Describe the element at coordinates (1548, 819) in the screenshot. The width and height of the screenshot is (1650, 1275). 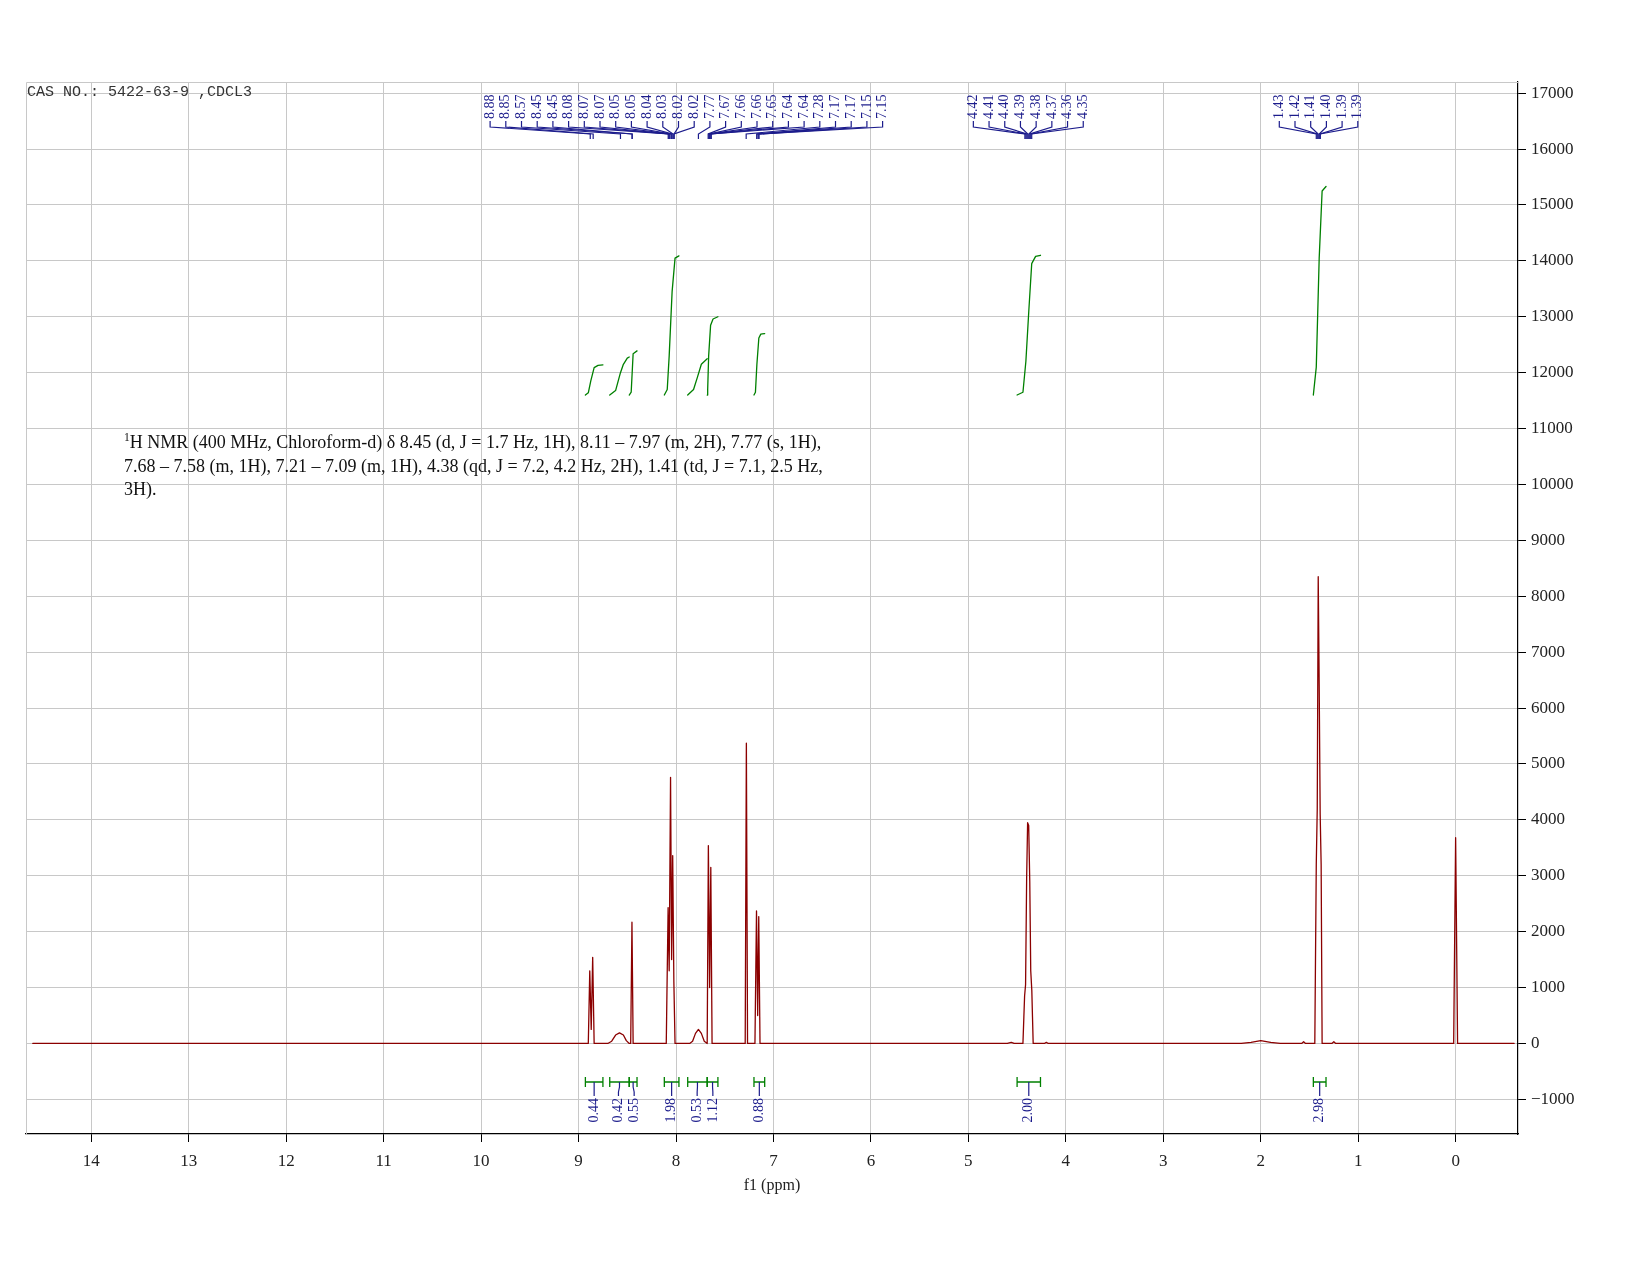
I see `y-tick-label: 4000` at that location.